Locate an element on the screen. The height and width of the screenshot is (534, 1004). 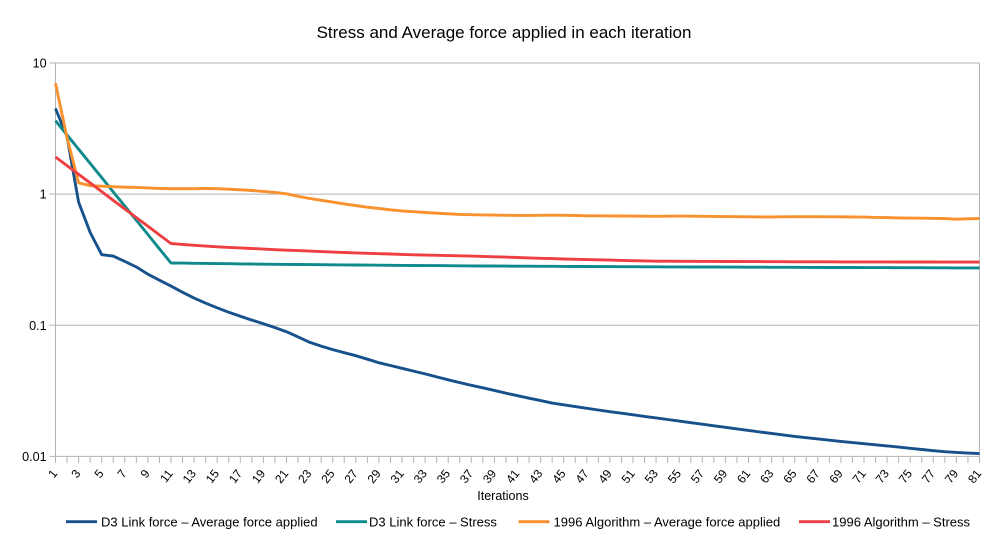
svg-text: 1 is located at coordinates (43, 195).